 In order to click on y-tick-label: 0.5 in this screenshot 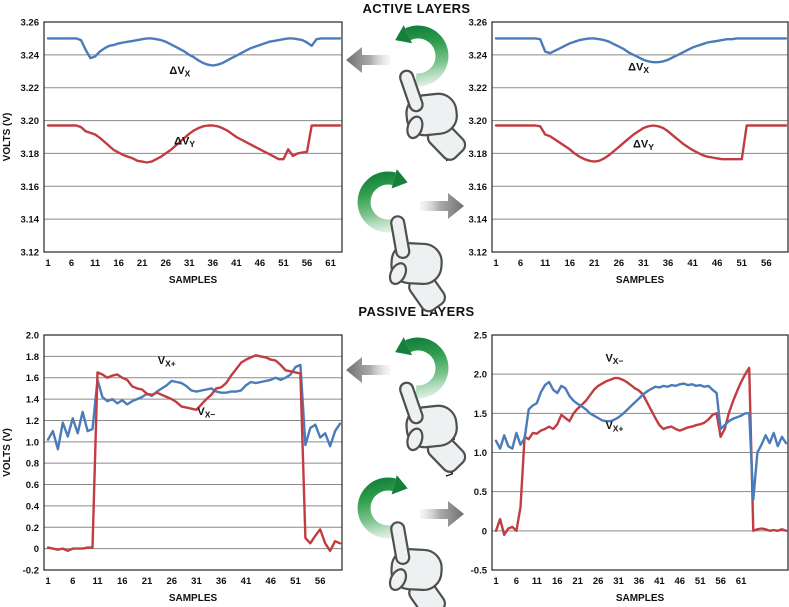, I will do `click(481, 492)`.